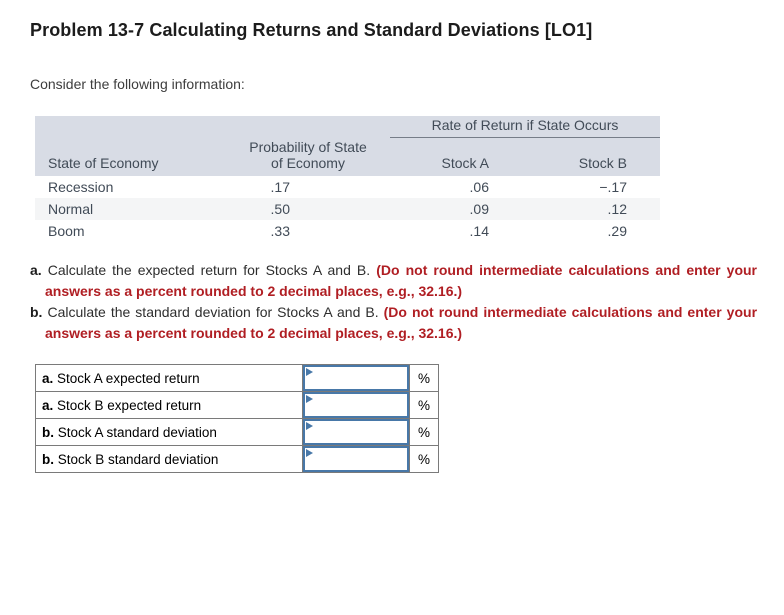 The height and width of the screenshot is (615, 784). I want to click on info-table-span-header-row: Rate of Return if State Occurs, so click(347, 127).